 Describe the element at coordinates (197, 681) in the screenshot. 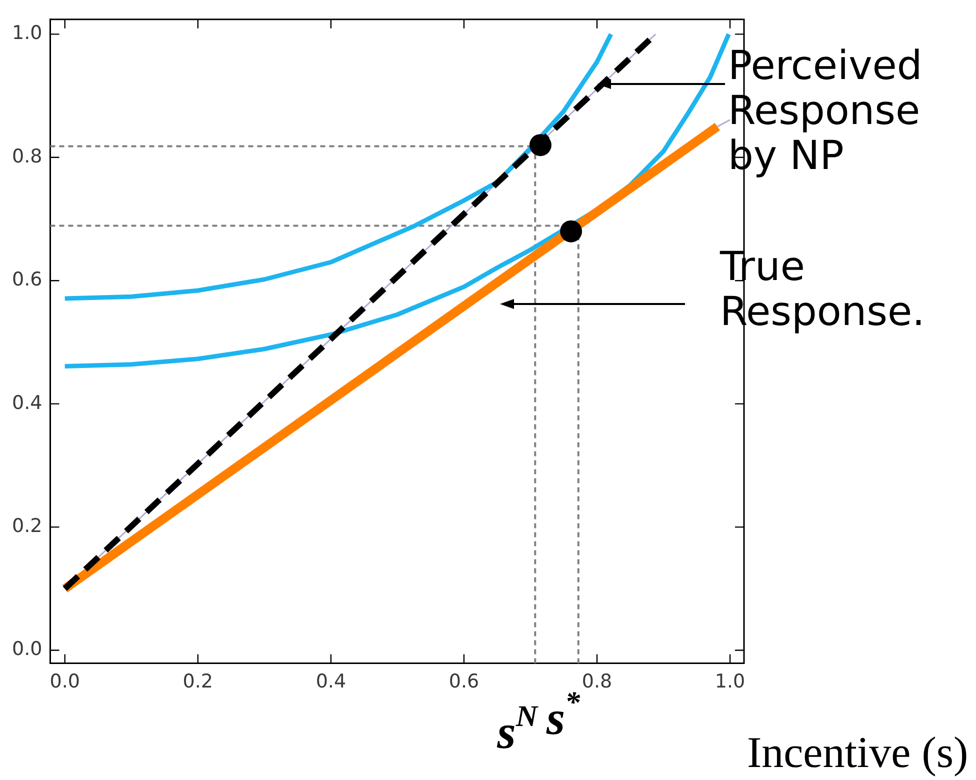

I see `x-tick-label: 0.2` at that location.